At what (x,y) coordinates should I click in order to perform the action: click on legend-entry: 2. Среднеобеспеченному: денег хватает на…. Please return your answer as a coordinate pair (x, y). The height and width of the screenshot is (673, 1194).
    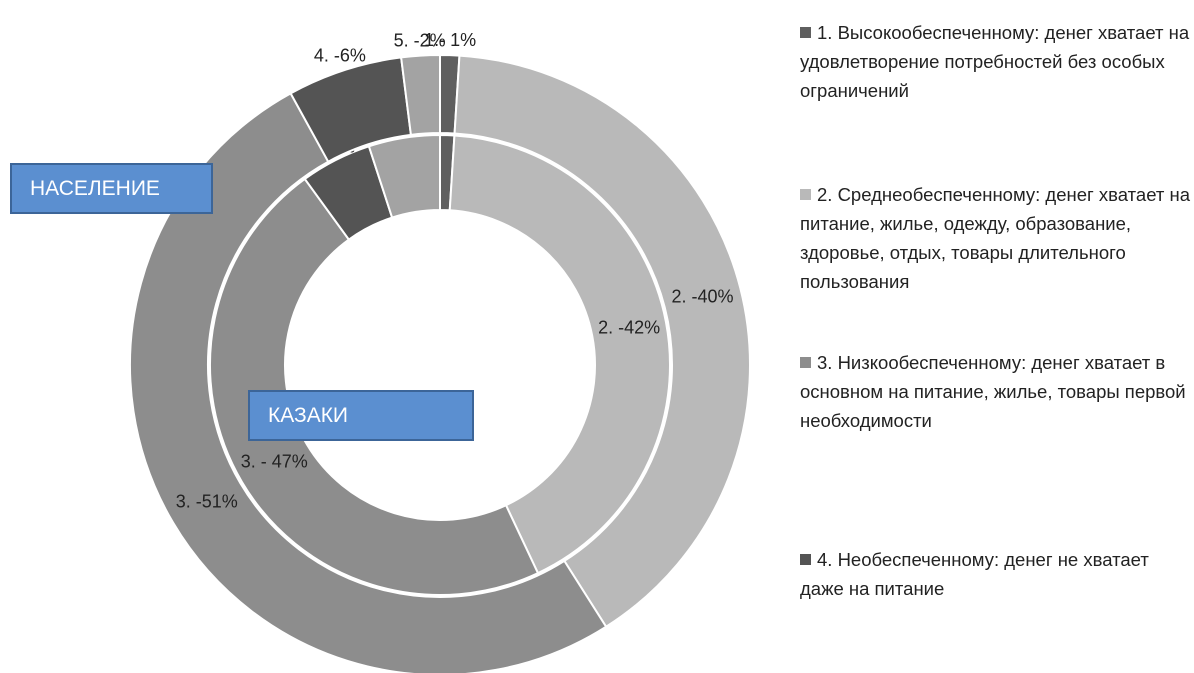
    Looking at the image, I should click on (995, 238).